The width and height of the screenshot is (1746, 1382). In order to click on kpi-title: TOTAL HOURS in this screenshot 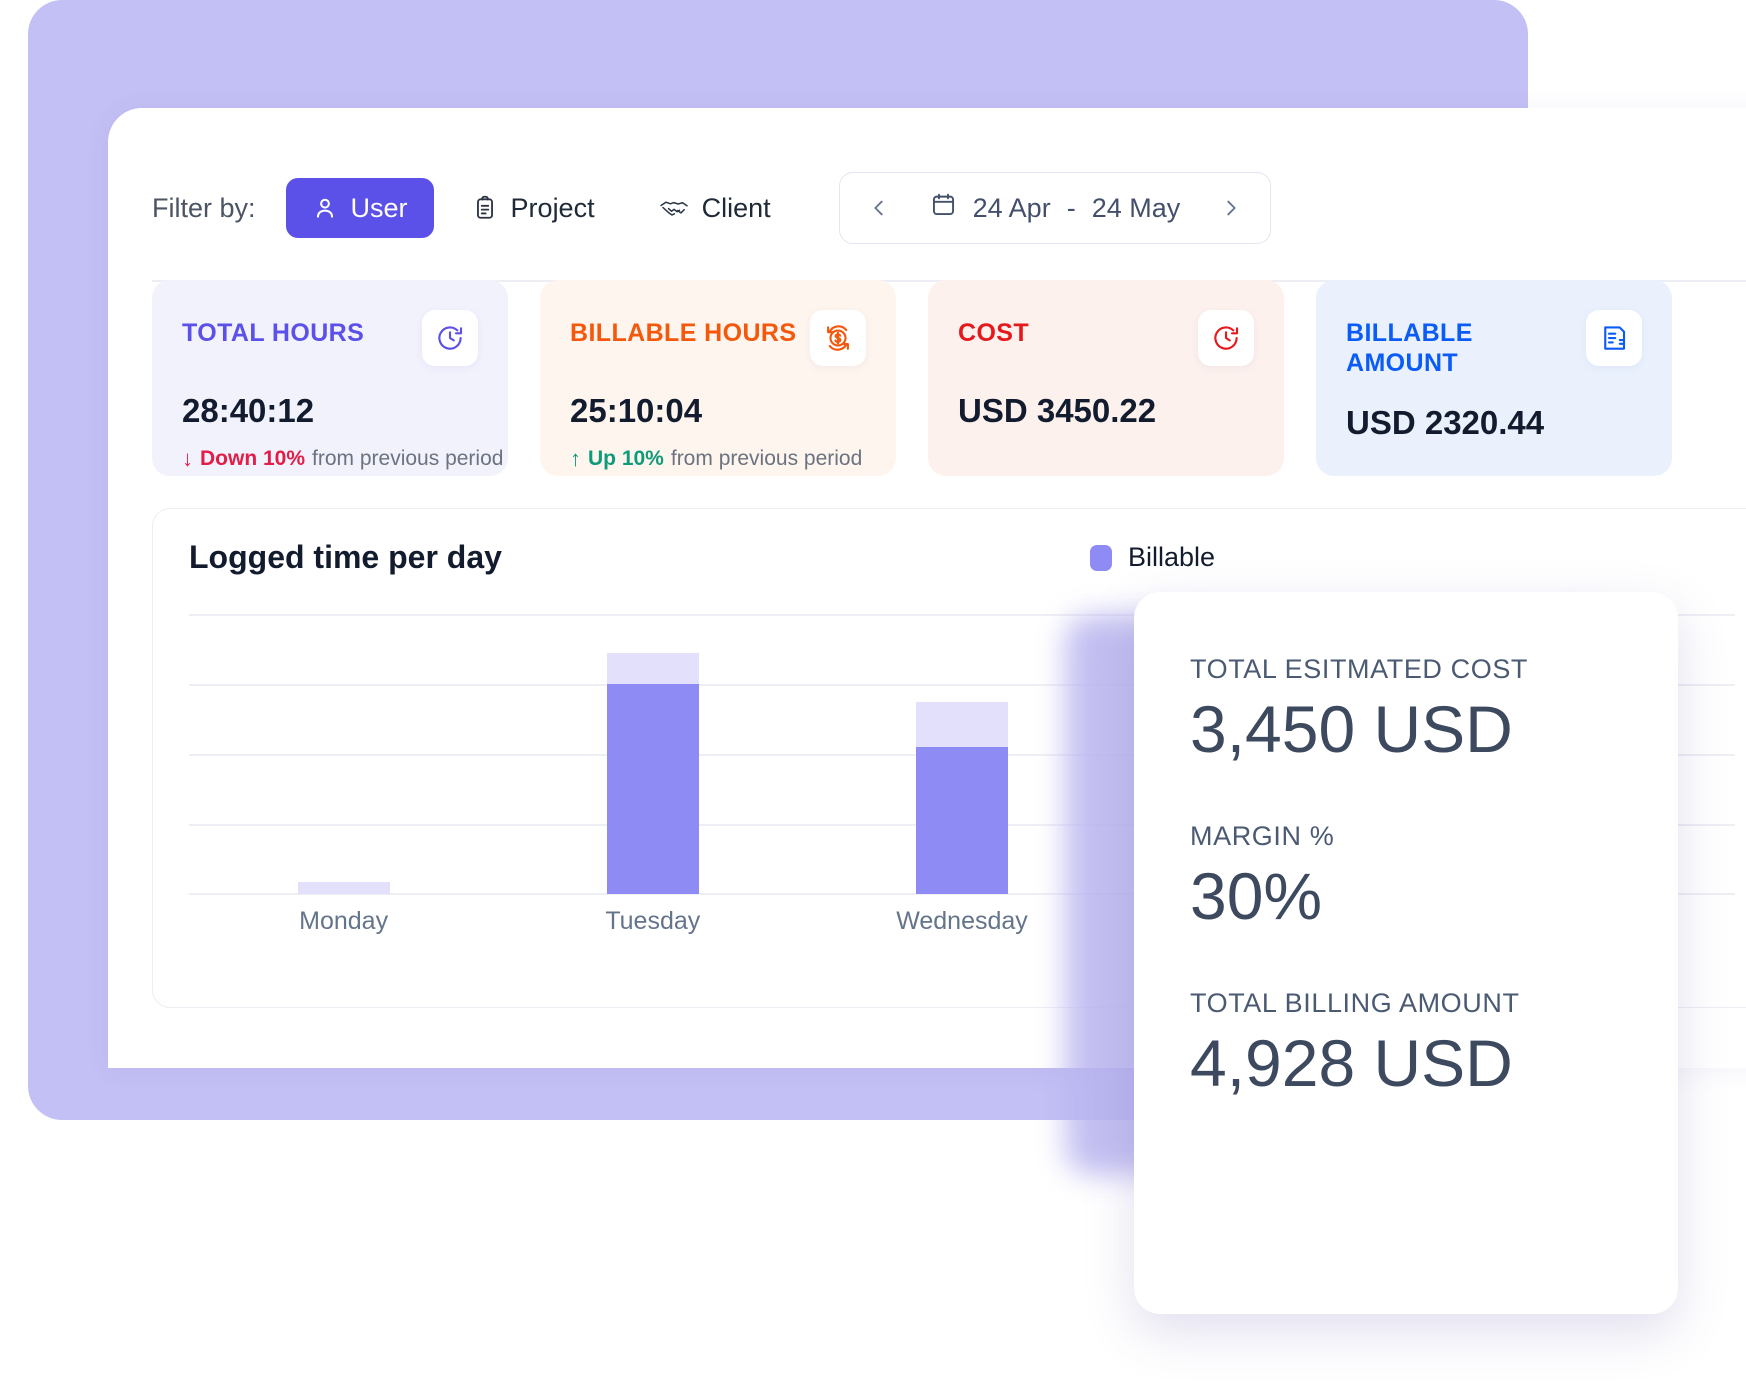, I will do `click(273, 333)`.